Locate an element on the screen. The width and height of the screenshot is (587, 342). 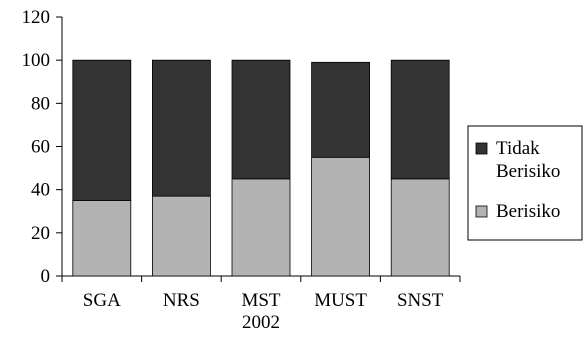
y-tick-label: 100 is located at coordinates (36, 60).